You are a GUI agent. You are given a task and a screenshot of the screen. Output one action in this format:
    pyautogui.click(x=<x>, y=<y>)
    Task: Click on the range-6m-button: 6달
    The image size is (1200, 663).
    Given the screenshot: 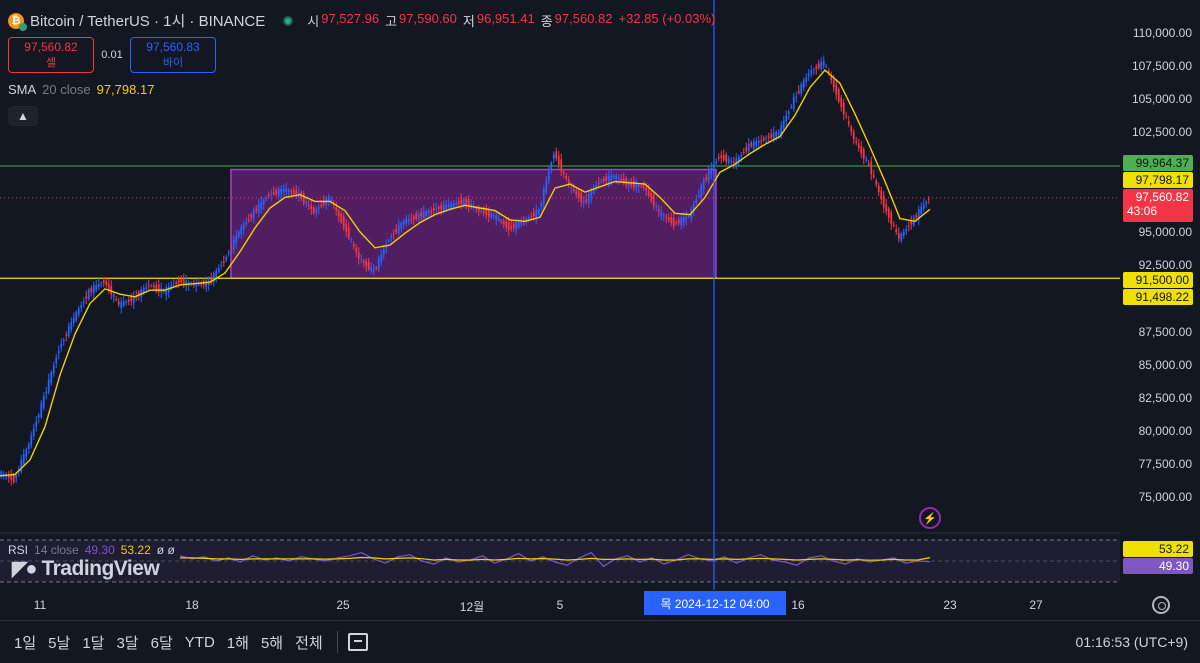 What is the action you would take?
    pyautogui.click(x=161, y=643)
    